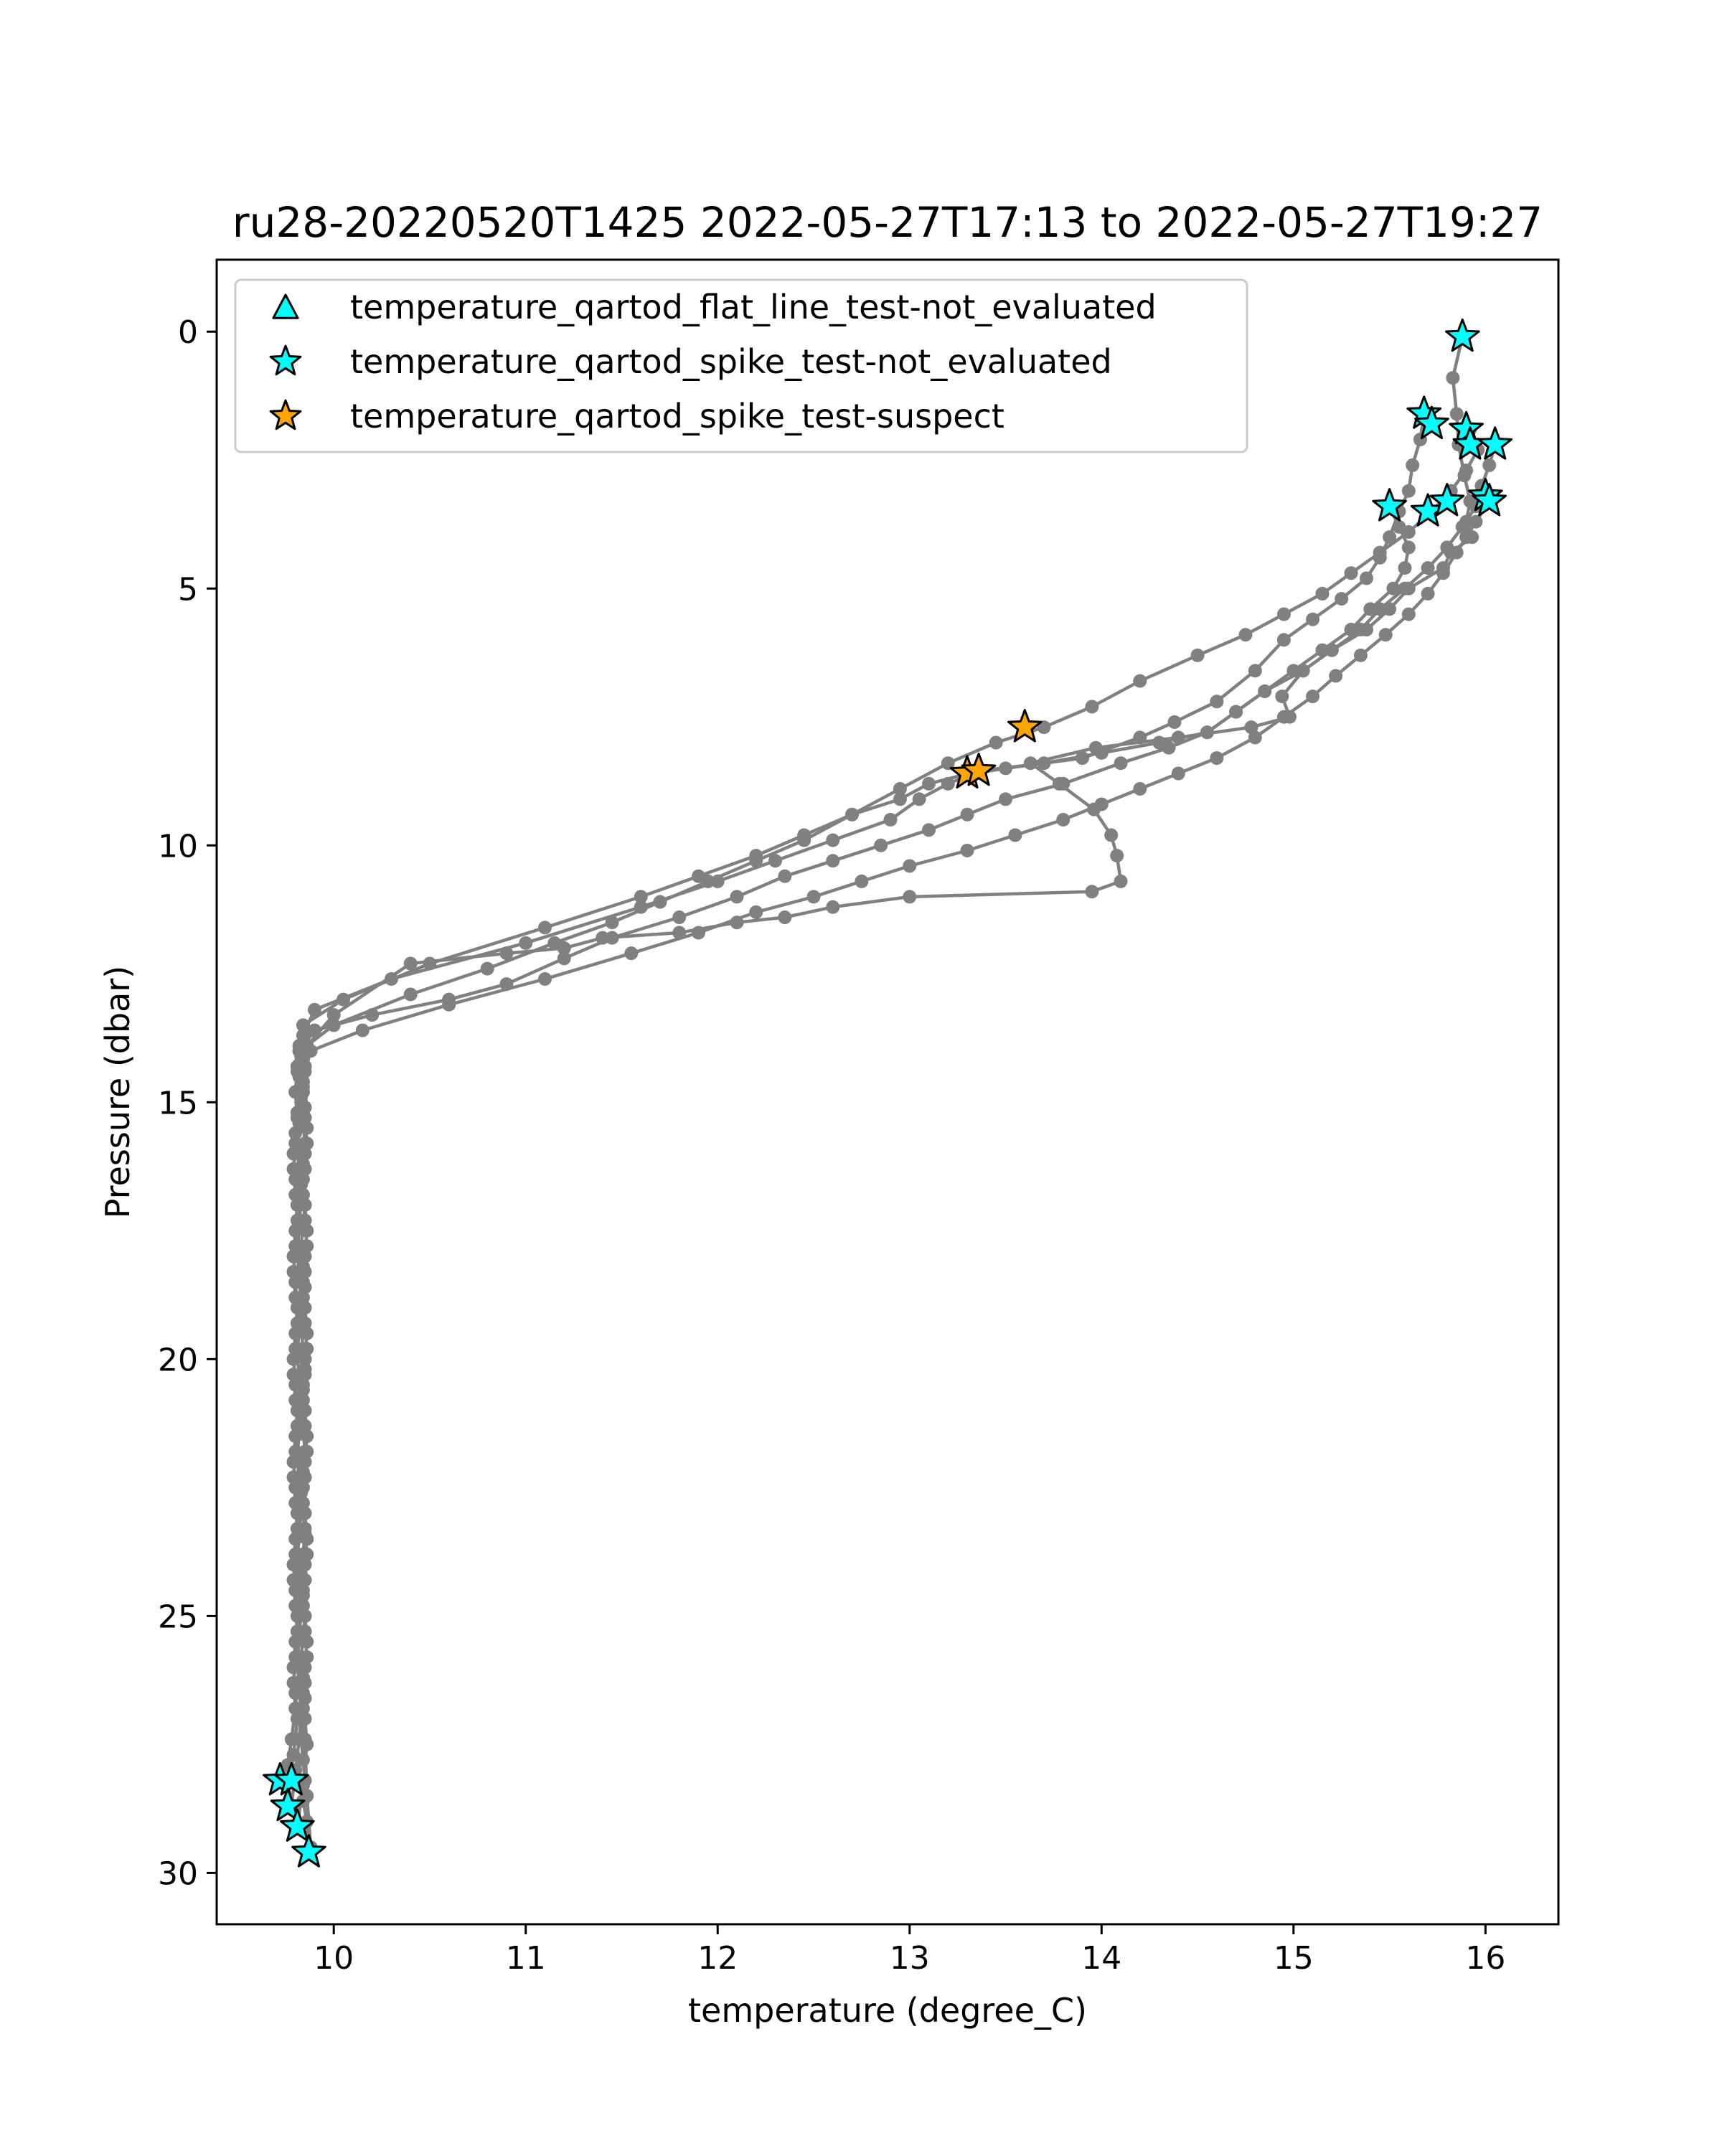  Describe the element at coordinates (178, 1103) in the screenshot. I see `y-tick-label: 15` at that location.